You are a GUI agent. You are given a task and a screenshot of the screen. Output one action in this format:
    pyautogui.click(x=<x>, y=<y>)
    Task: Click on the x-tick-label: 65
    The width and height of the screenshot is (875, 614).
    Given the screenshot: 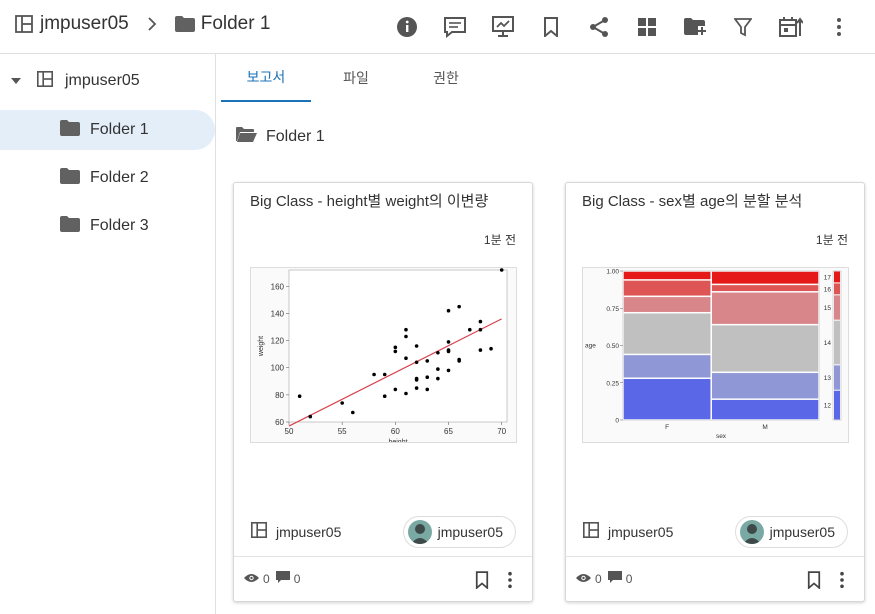 What is the action you would take?
    pyautogui.click(x=448, y=431)
    